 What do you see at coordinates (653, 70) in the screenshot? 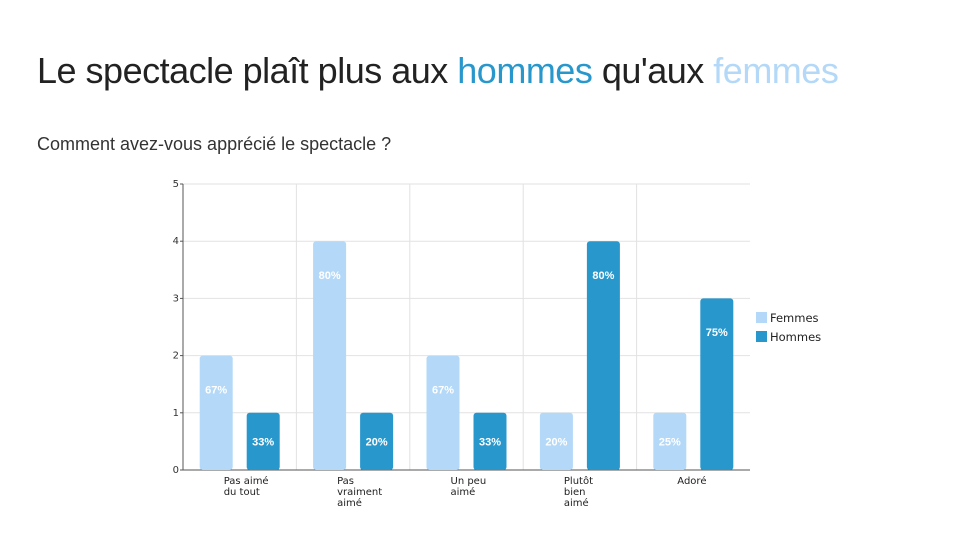
I see `title-part2: qu'aux` at bounding box center [653, 70].